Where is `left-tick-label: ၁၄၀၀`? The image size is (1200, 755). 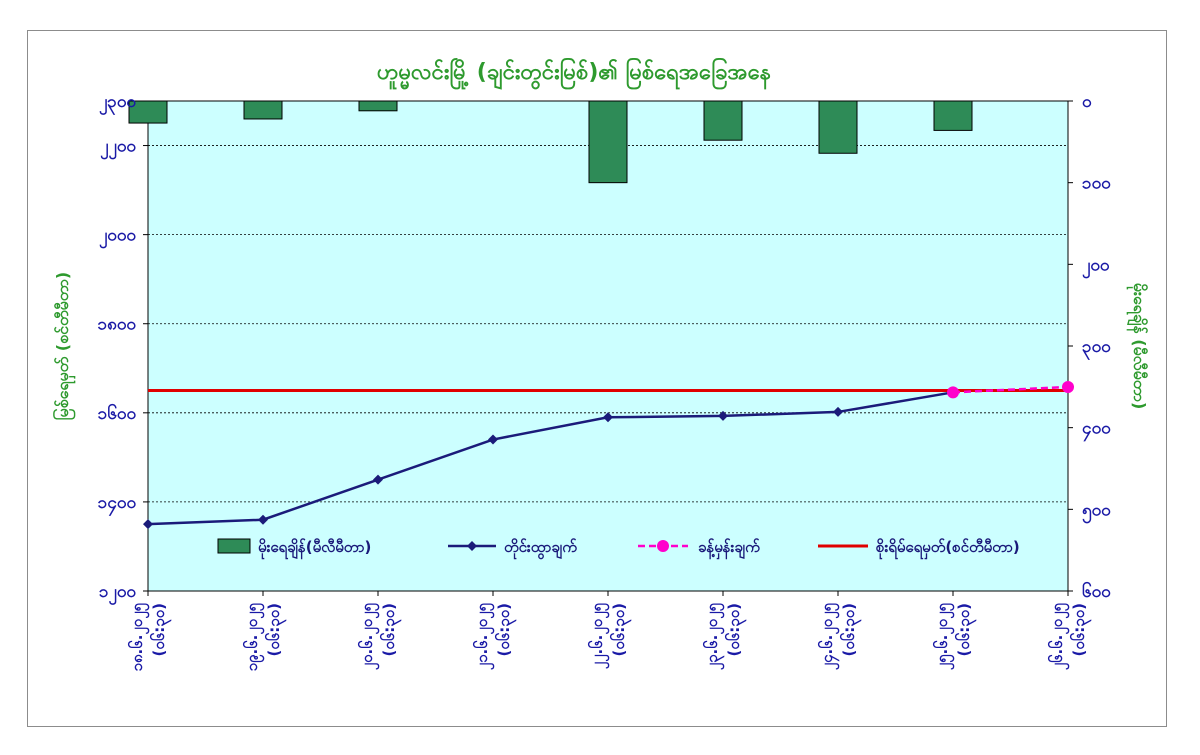
left-tick-label: ၁၄၀၀ is located at coordinates (117, 505).